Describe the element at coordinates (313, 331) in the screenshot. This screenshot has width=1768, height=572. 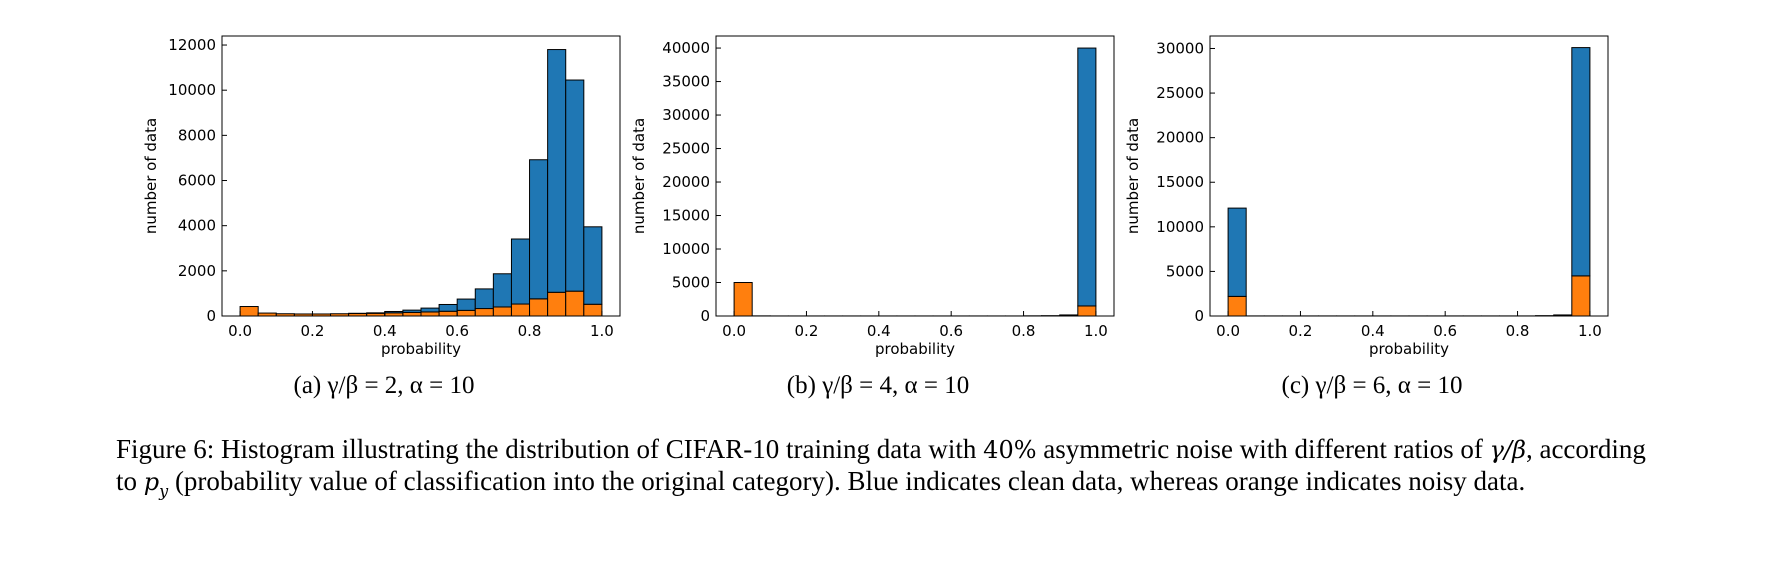
I see `x-tick-label-a: 0.2` at that location.